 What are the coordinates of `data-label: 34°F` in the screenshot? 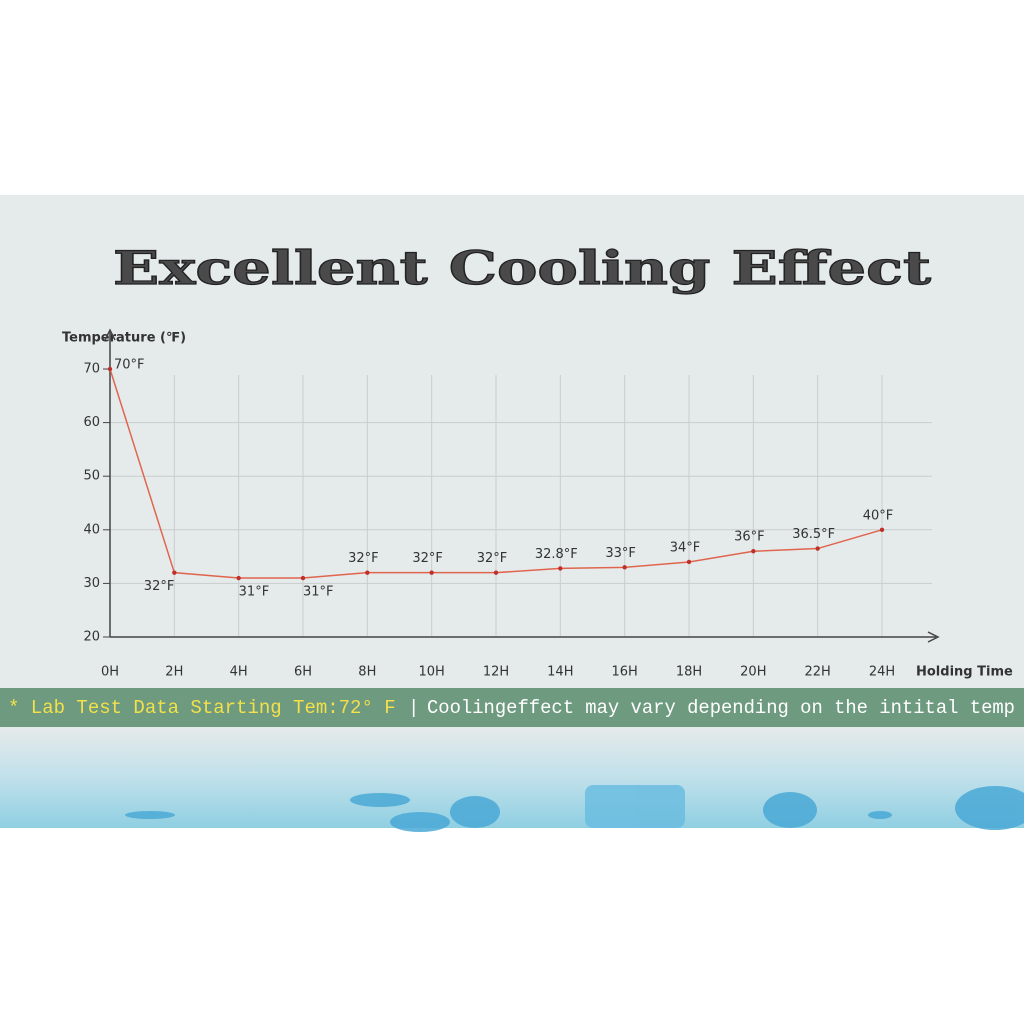 It's located at (685, 547).